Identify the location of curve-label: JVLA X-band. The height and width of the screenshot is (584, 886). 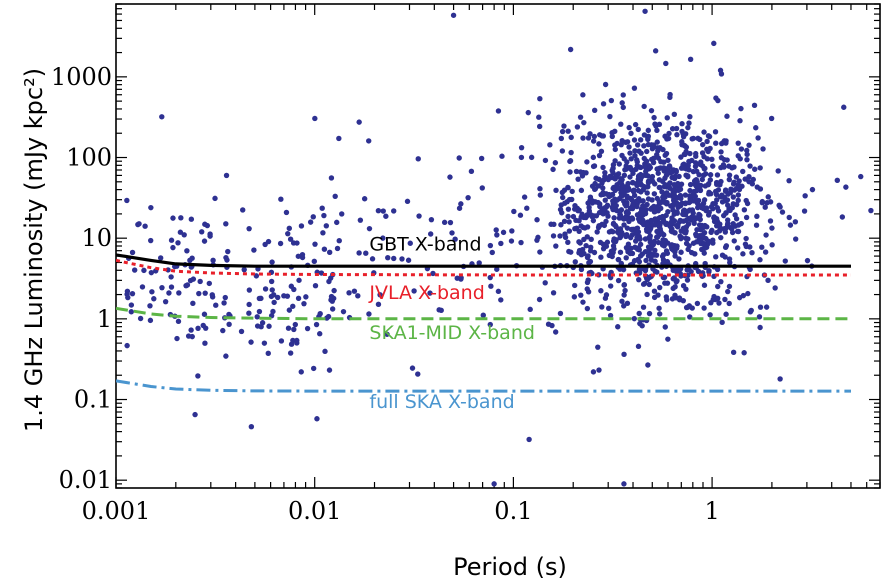
(426, 293).